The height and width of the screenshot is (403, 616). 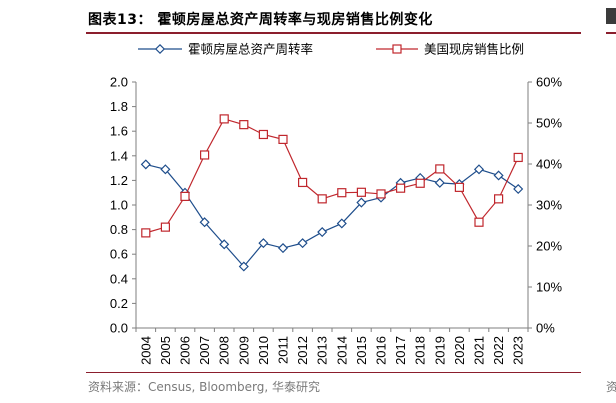 What do you see at coordinates (361, 350) in the screenshot?
I see `x-tick-label: 2015` at bounding box center [361, 350].